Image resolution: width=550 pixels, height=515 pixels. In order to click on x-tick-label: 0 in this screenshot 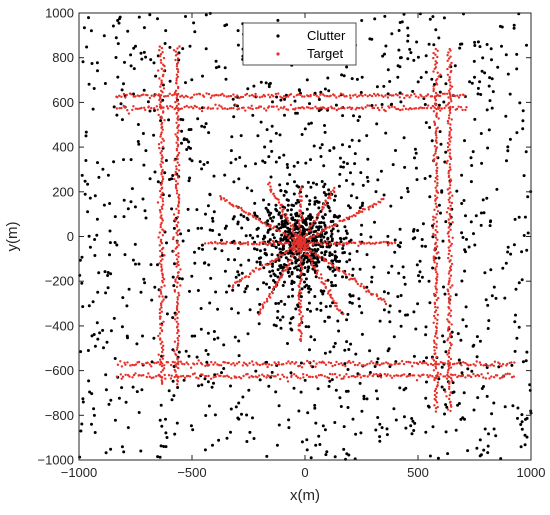, I will do `click(304, 472)`.